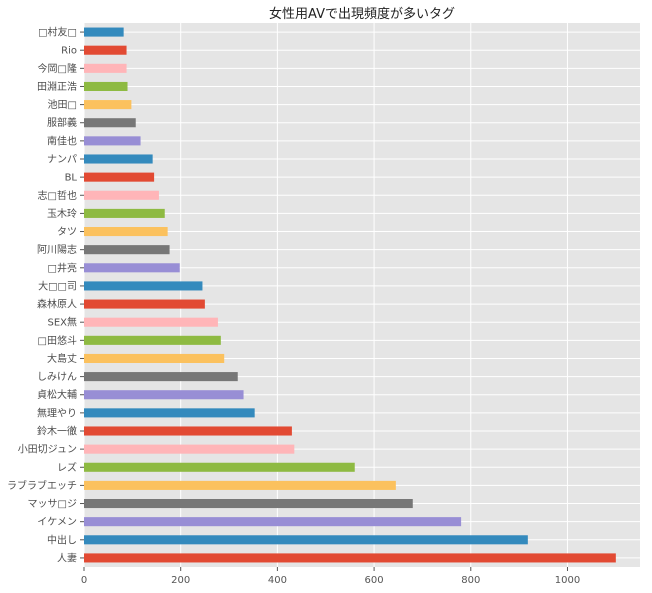  What do you see at coordinates (67, 557) in the screenshot?
I see `y-tick-label: 人妻` at bounding box center [67, 557].